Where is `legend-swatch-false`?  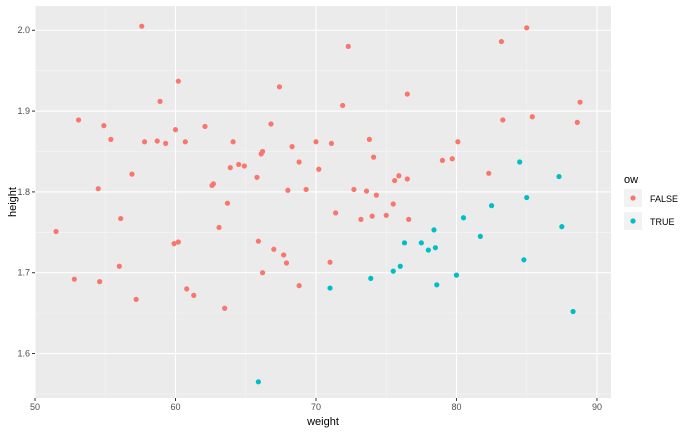
legend-swatch-false is located at coordinates (633, 198).